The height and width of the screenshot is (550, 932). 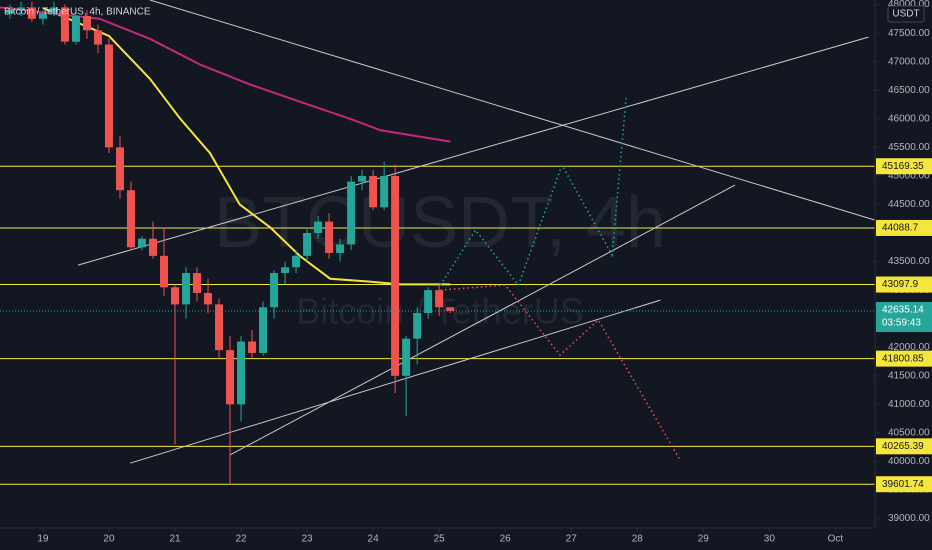 What do you see at coordinates (909, 61) in the screenshot?
I see `y-tick-label: 47000.00` at bounding box center [909, 61].